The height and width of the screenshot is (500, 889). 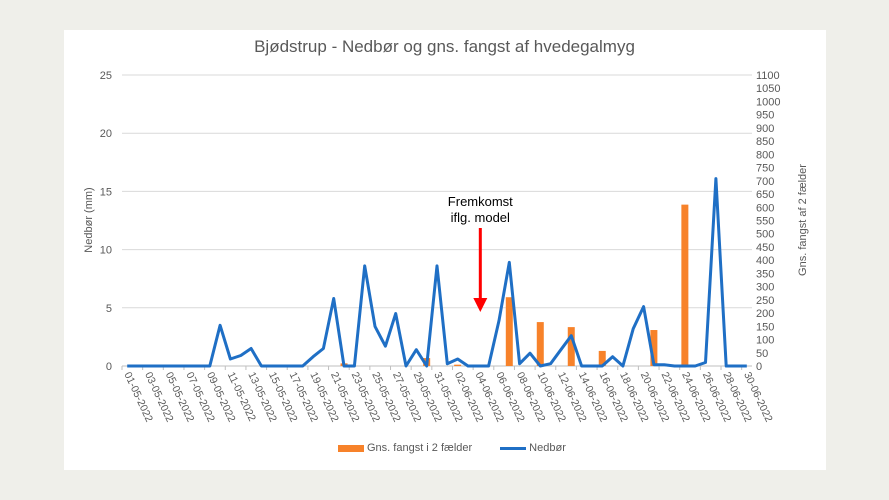 What do you see at coordinates (765, 301) in the screenshot?
I see `y2-tick-label: 250` at bounding box center [765, 301].